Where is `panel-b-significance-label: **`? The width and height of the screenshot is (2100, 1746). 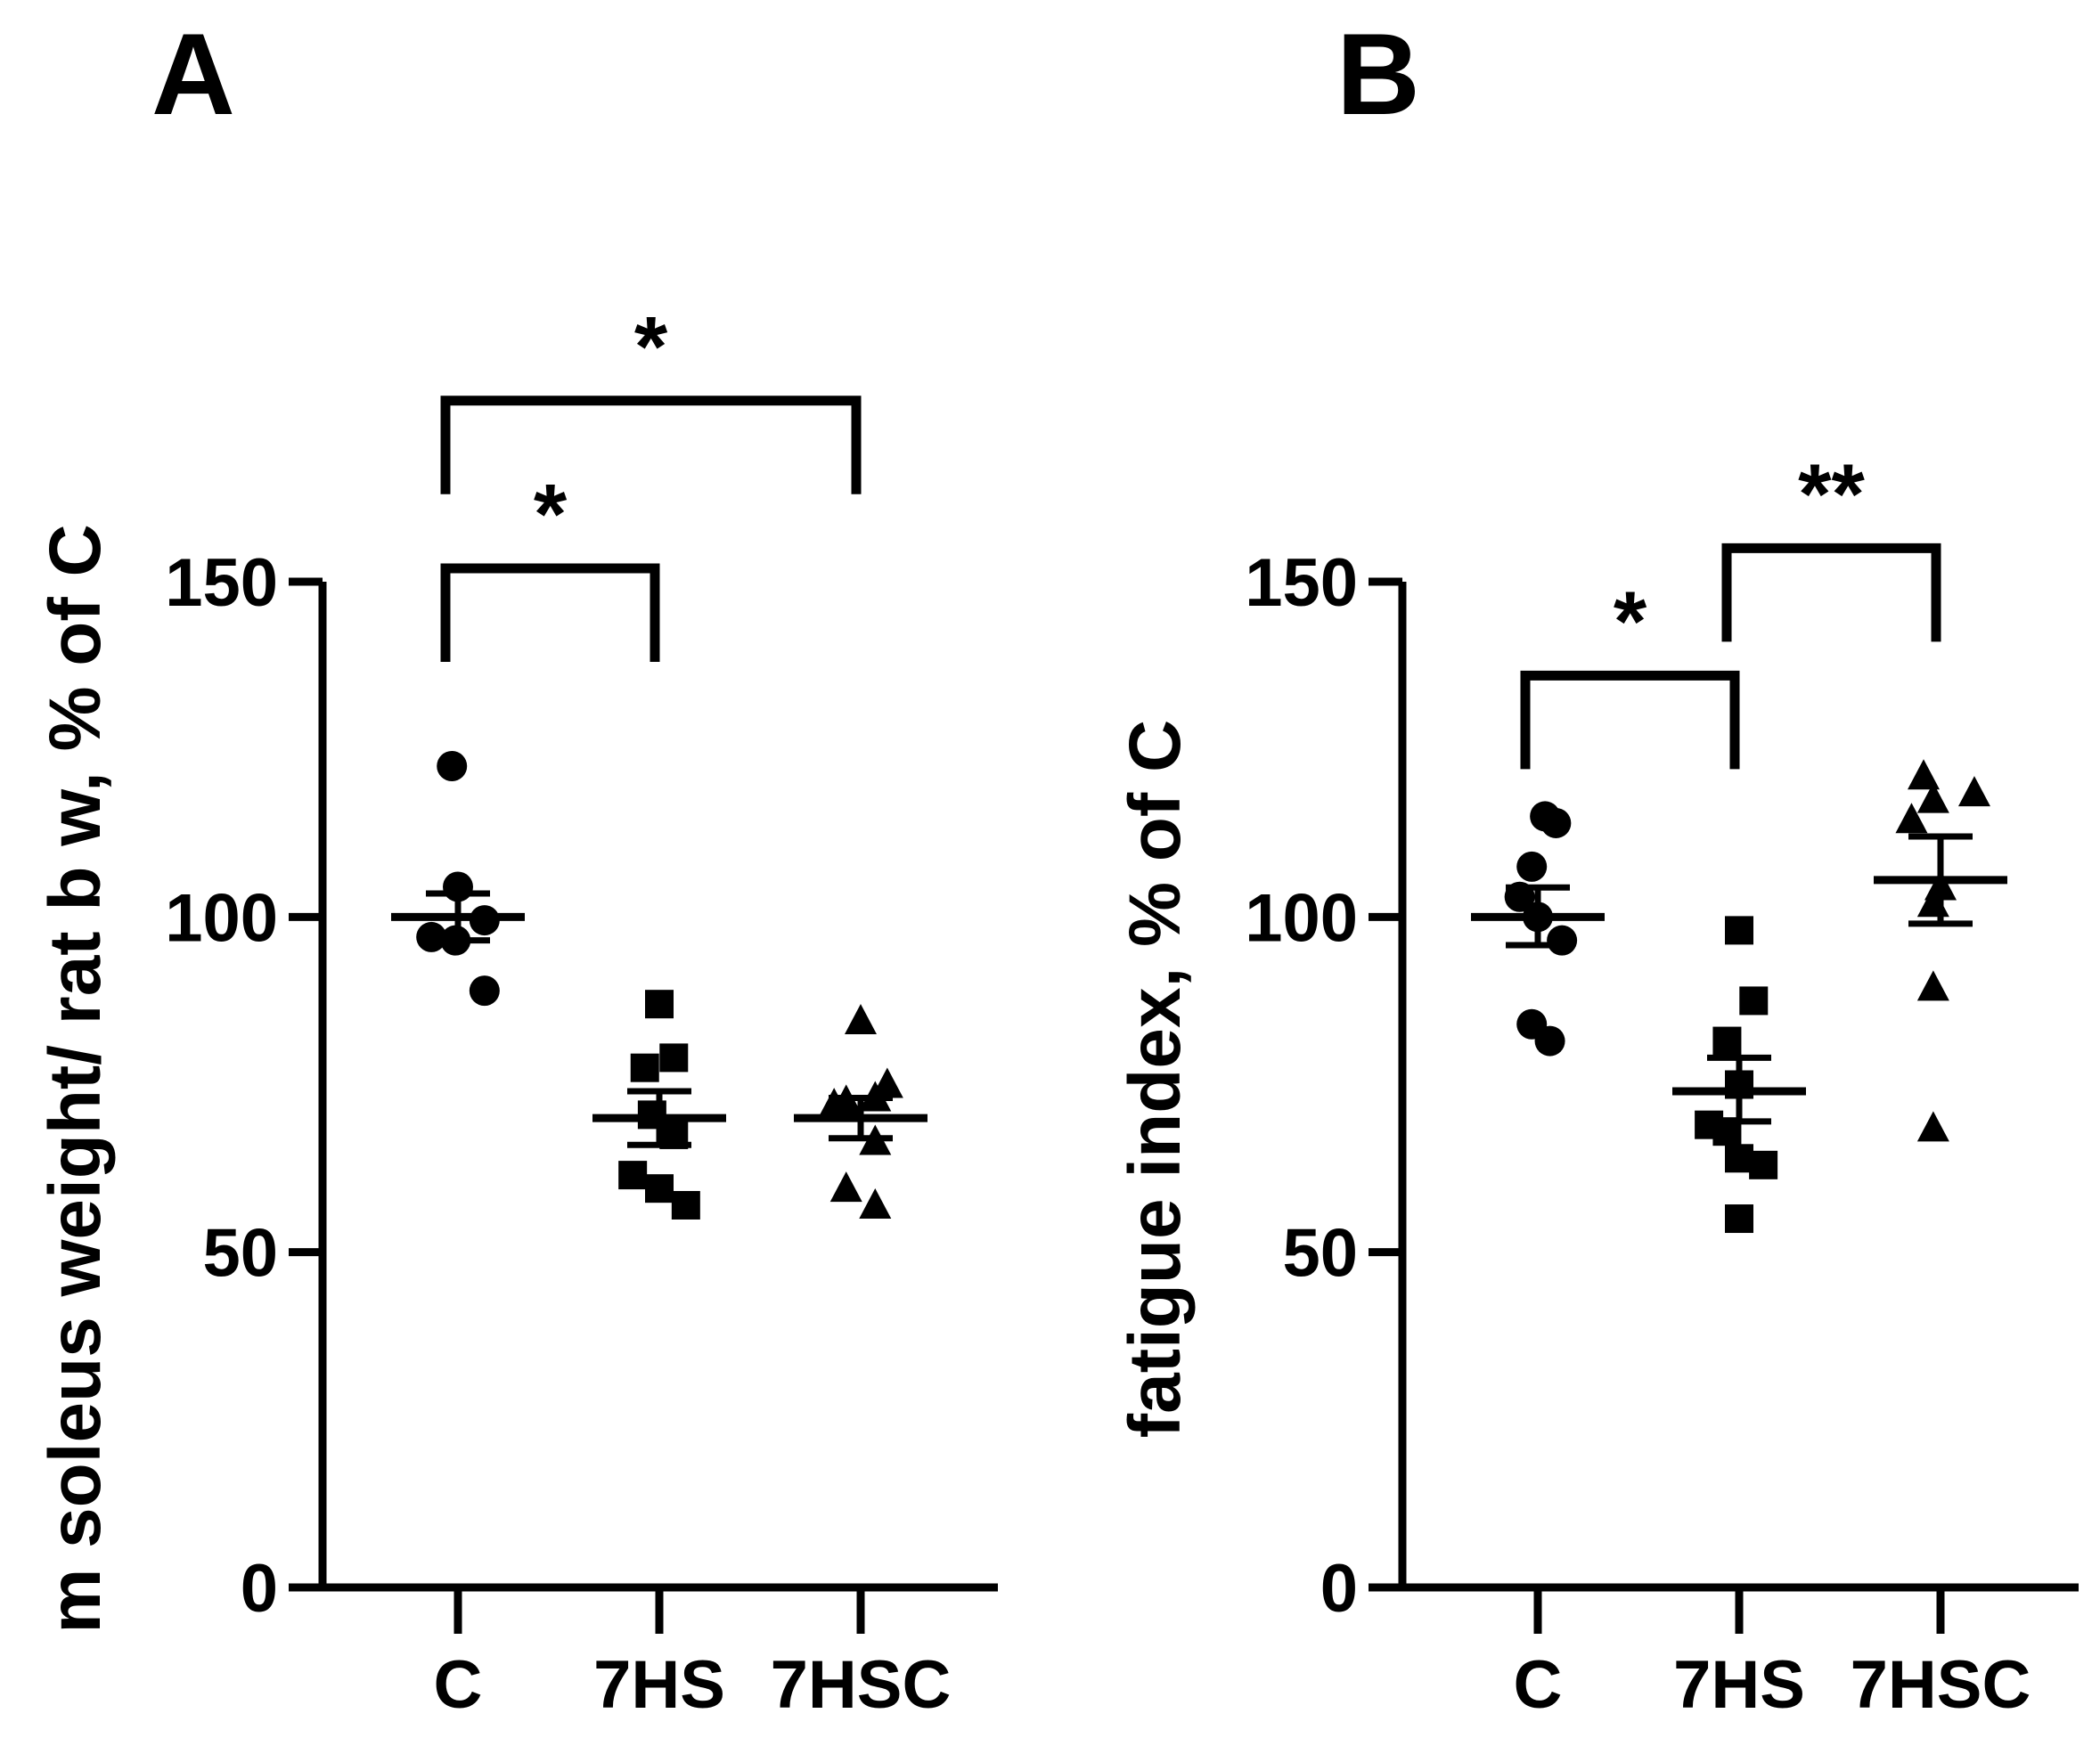
panel-b-significance-label: ** is located at coordinates (1831, 494).